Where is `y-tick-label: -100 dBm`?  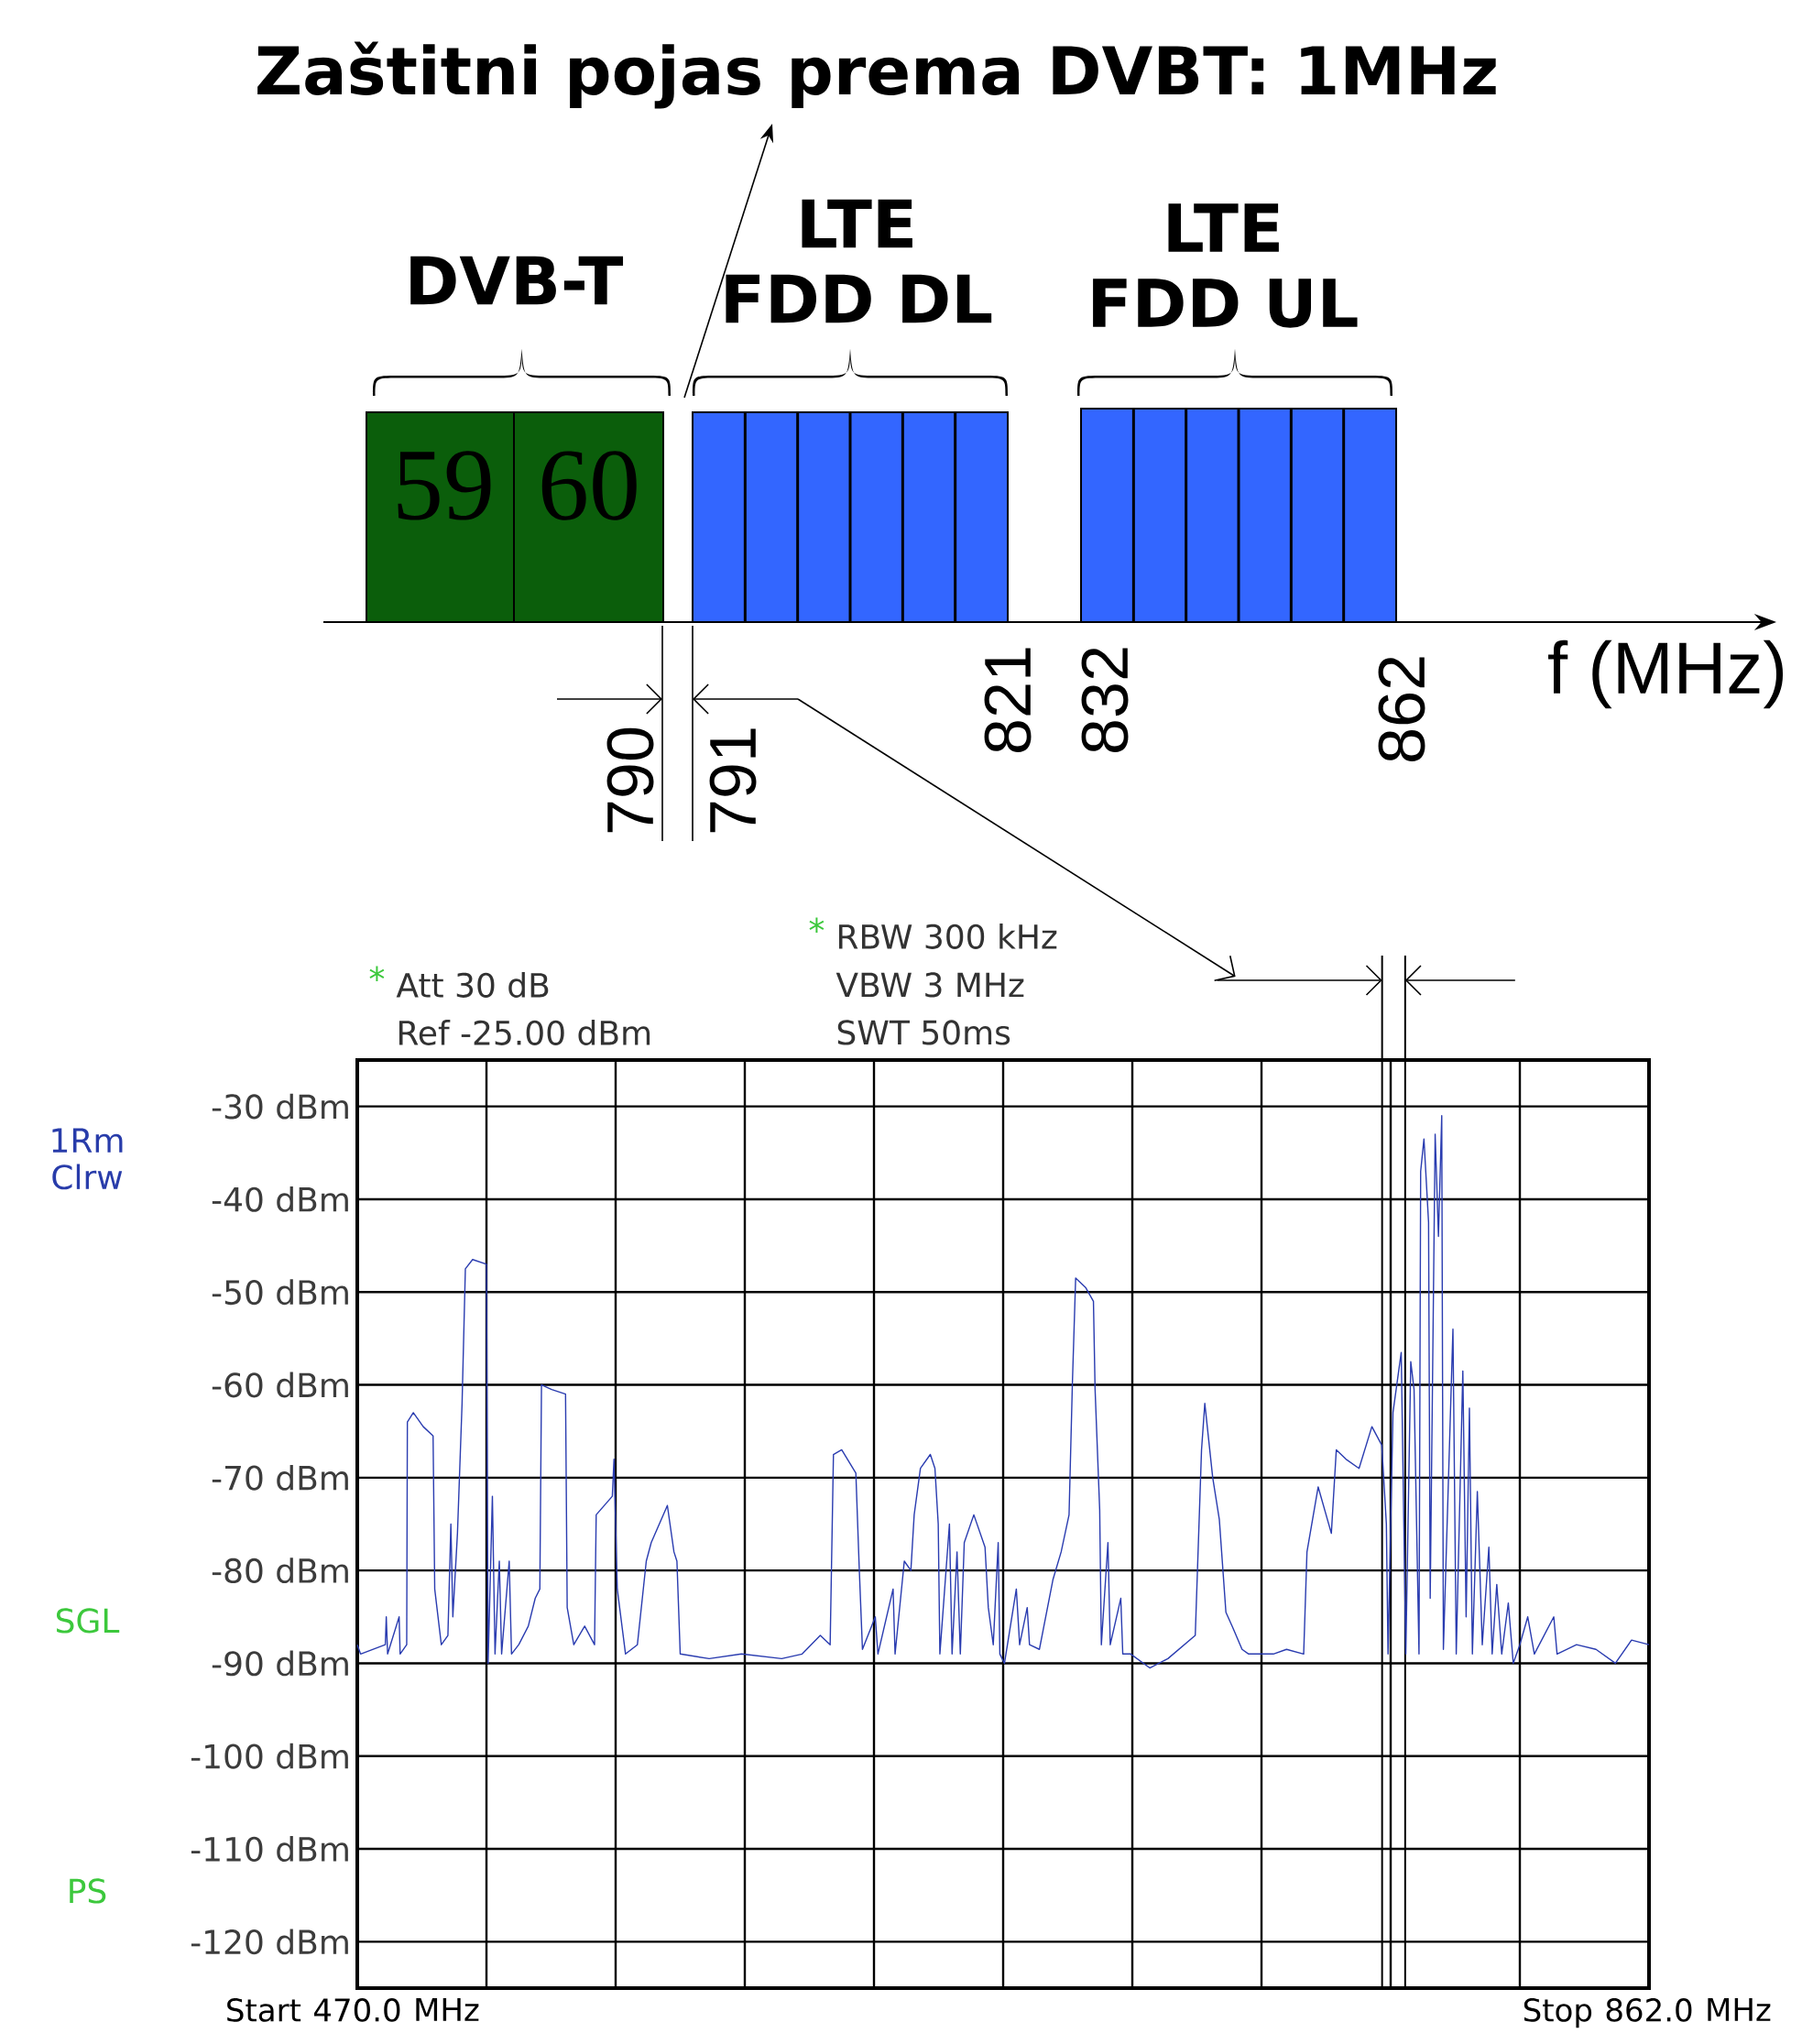
y-tick-label: -100 dBm is located at coordinates (269, 1756).